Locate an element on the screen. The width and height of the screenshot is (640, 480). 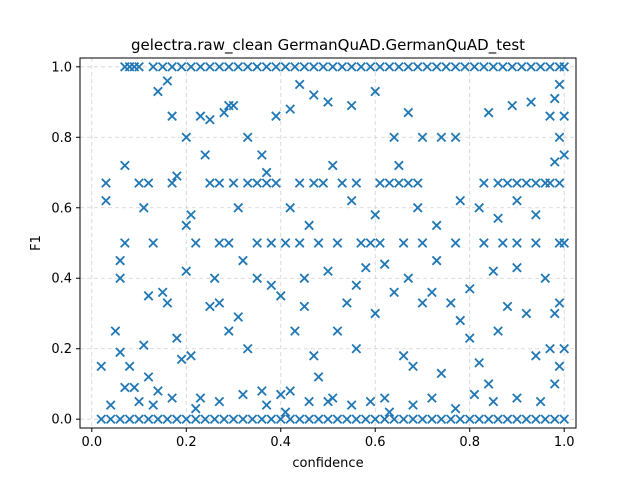
y-tick-label: 0.2 is located at coordinates (61, 349).